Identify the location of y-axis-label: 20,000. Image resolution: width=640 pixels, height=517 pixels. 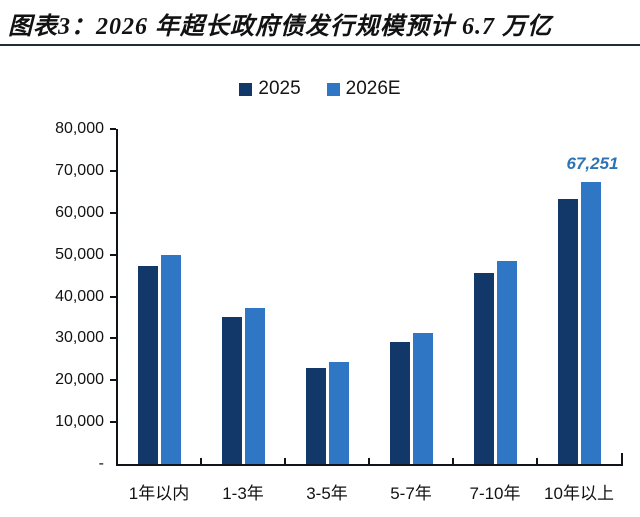
(79, 380).